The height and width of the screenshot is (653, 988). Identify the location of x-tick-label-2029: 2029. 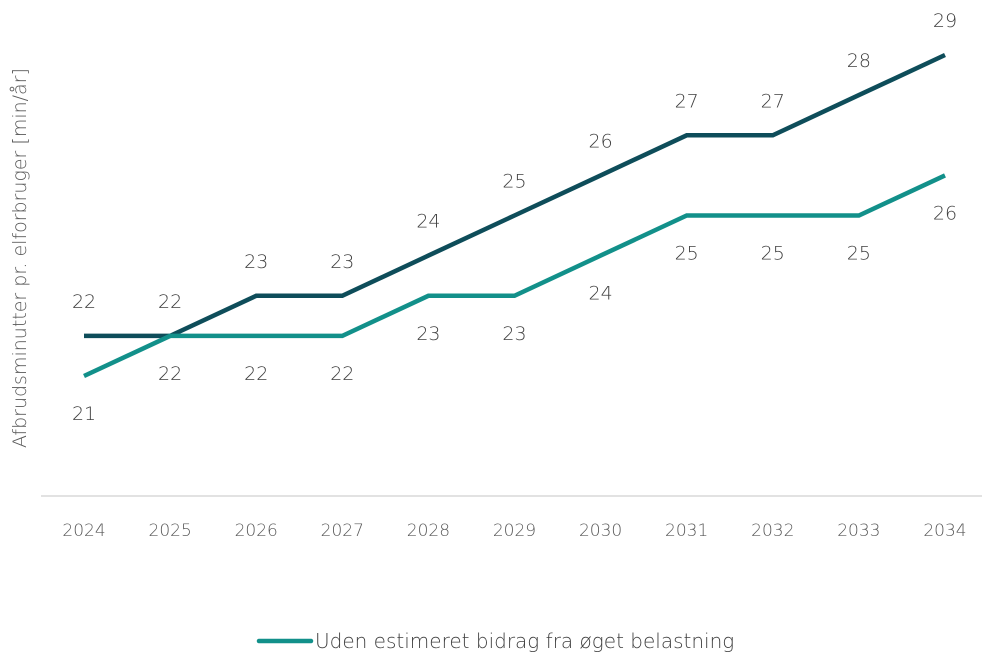
(514, 531).